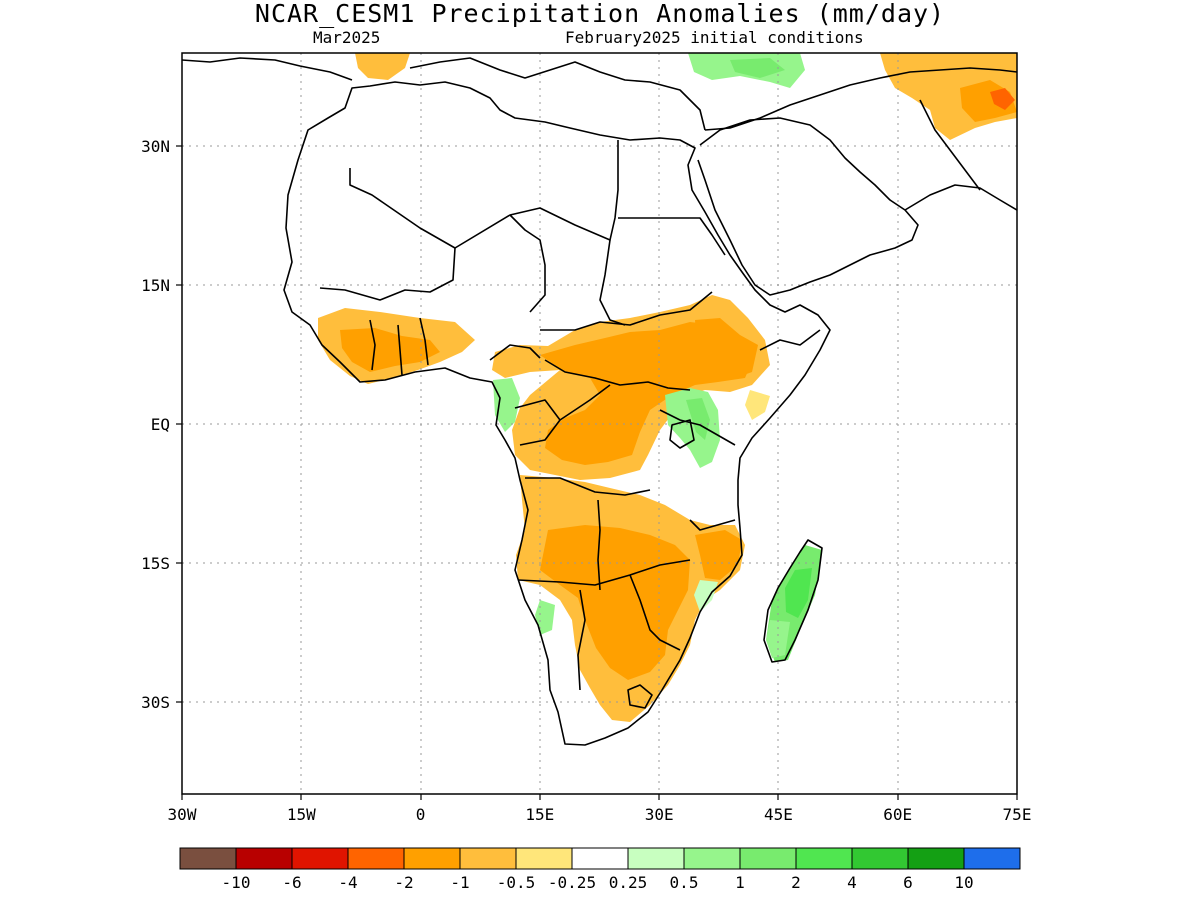 This screenshot has height=900, width=1200. Describe the element at coordinates (155, 702) in the screenshot. I see `latitude-label: 30S` at that location.